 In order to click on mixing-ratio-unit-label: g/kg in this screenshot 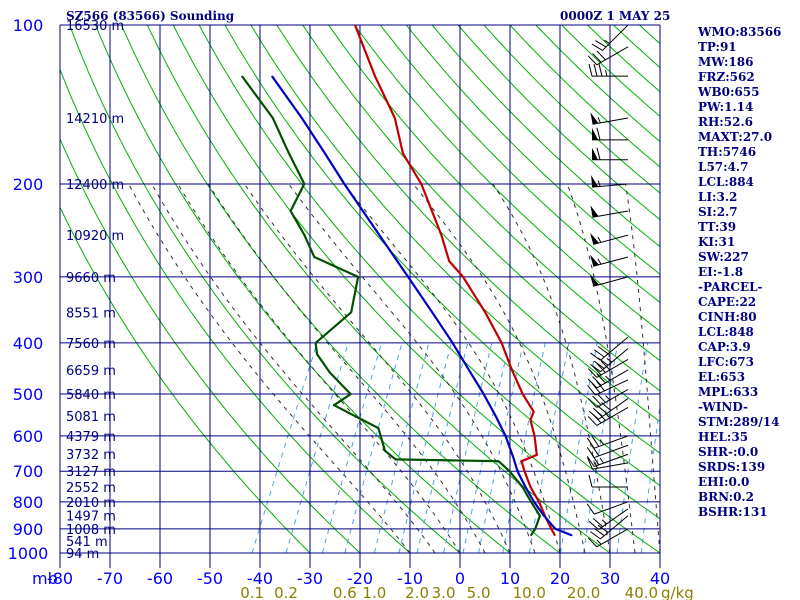, I will do `click(677, 592)`.